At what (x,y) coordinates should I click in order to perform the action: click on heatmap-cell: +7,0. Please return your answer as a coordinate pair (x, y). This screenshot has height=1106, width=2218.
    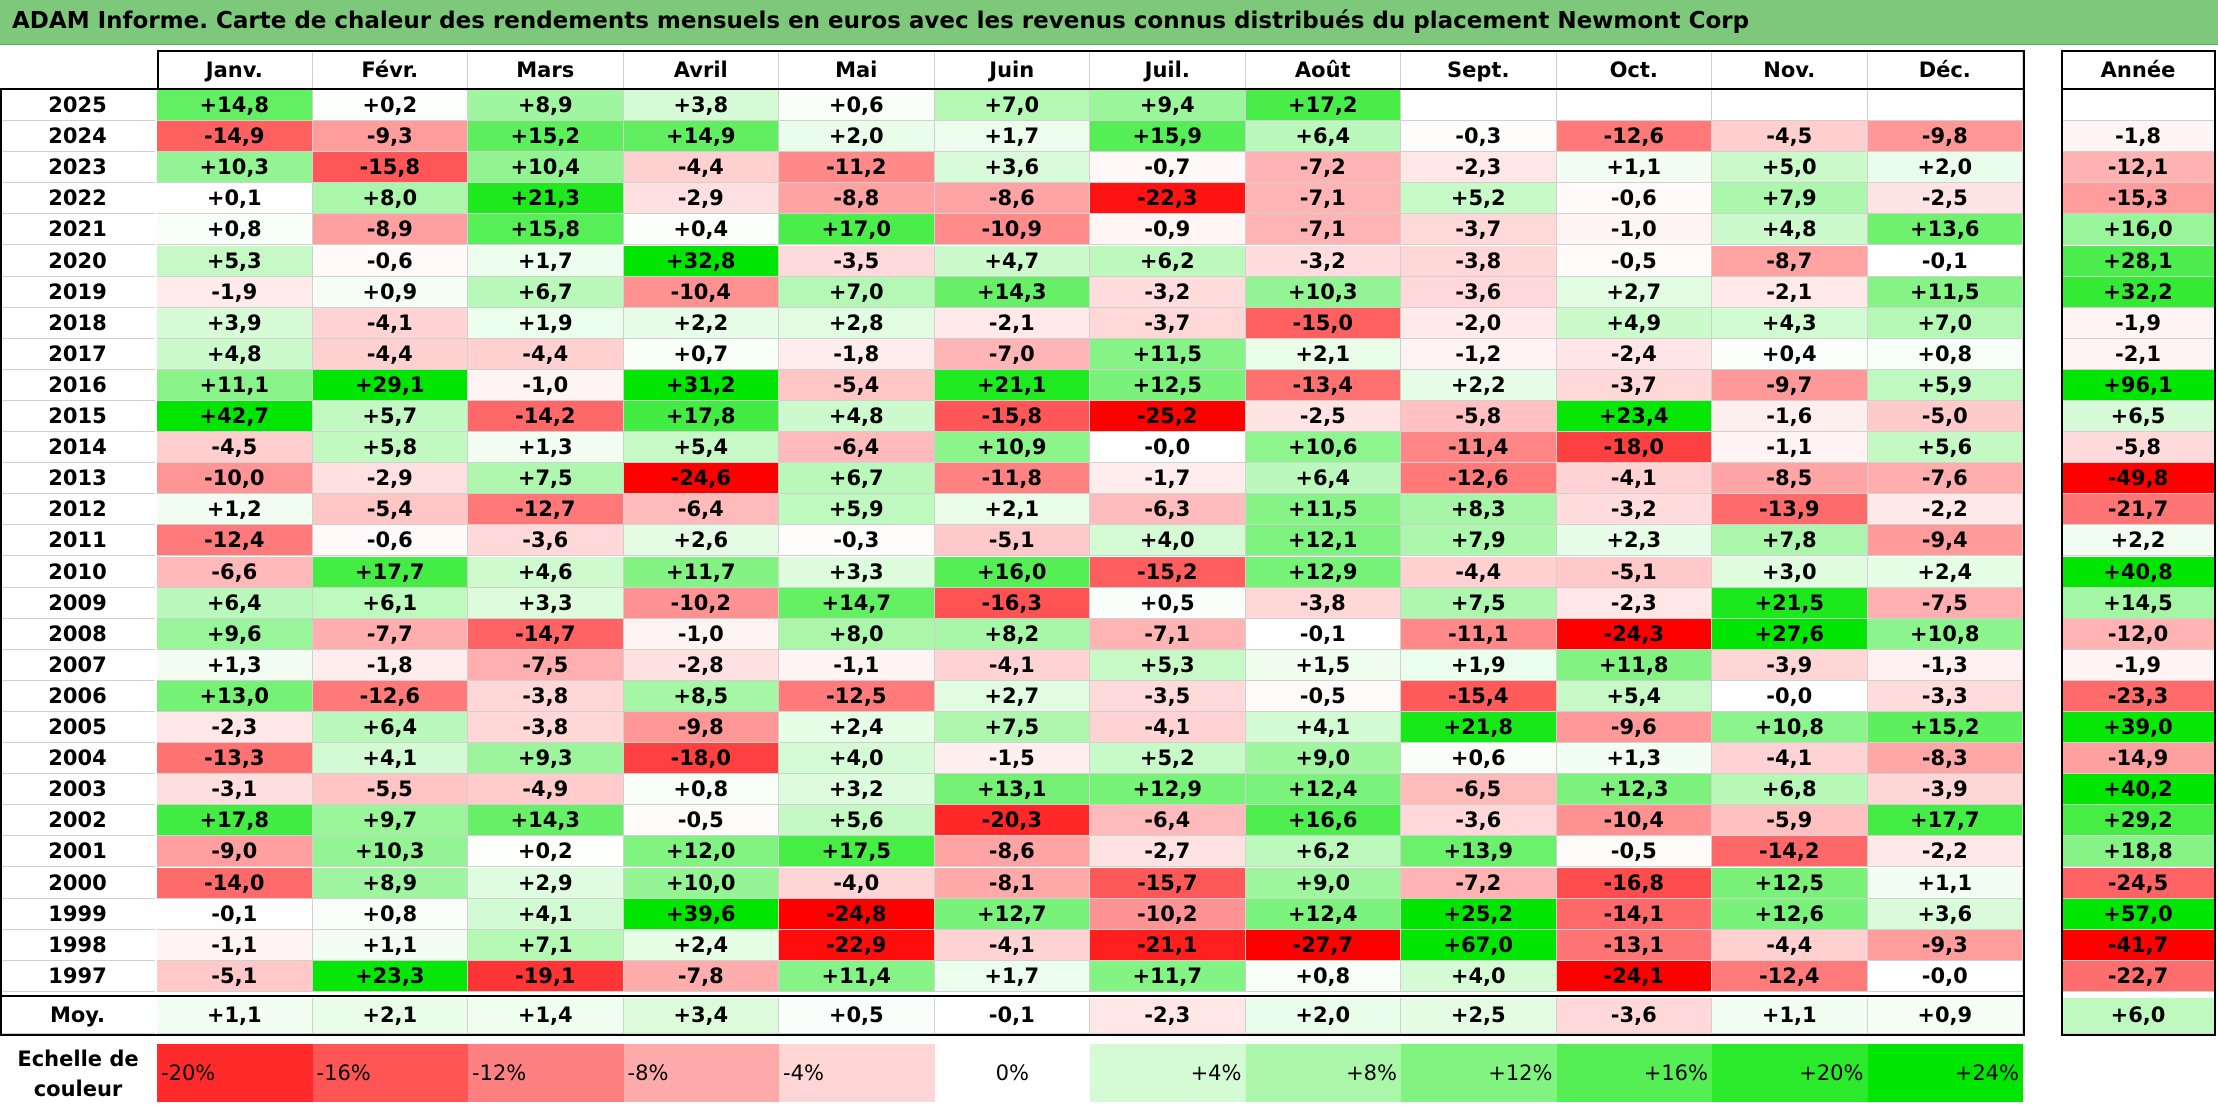
    Looking at the image, I should click on (1945, 323).